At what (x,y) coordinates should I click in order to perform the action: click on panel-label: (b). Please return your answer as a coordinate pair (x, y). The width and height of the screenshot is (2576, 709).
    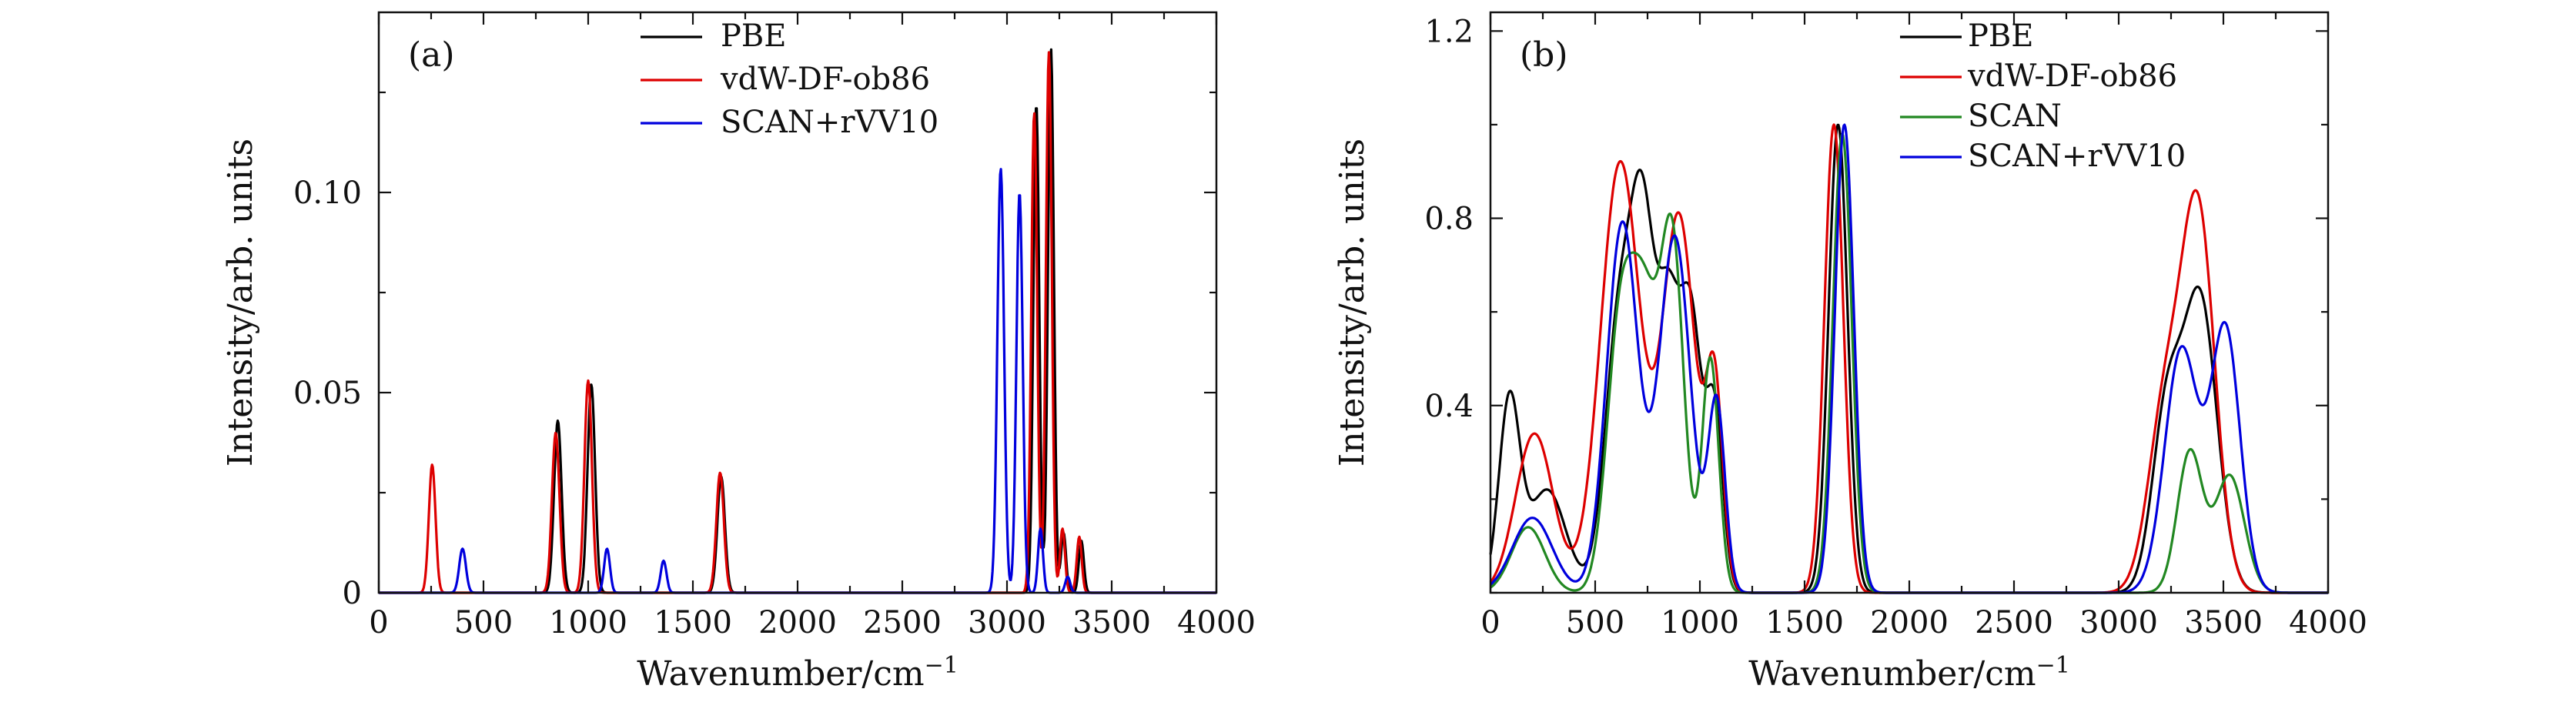
    Looking at the image, I should click on (1544, 55).